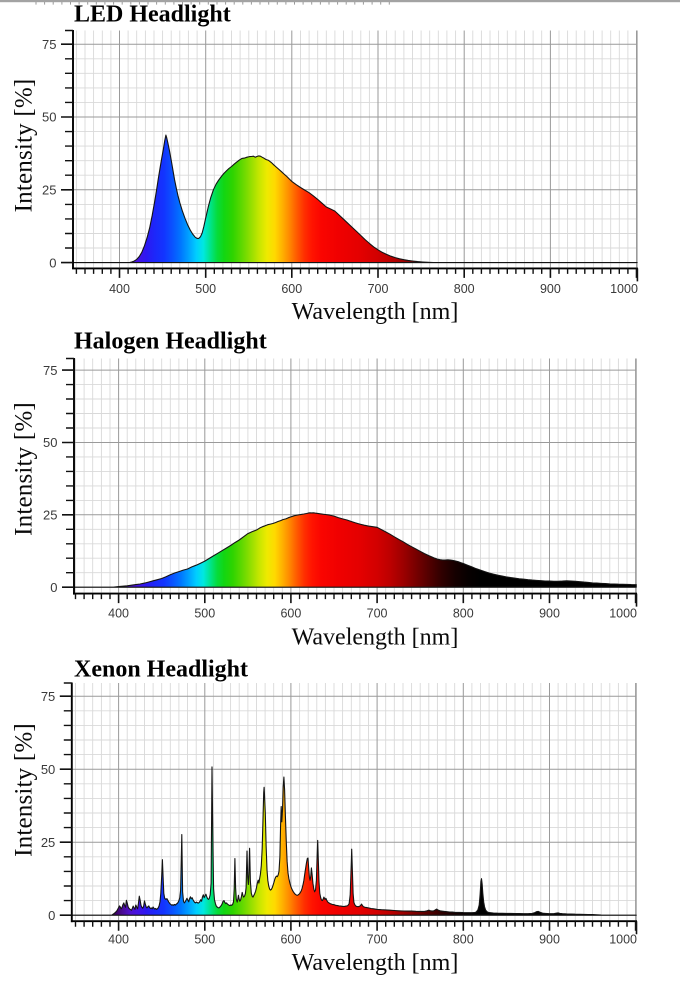 Image resolution: width=680 pixels, height=984 pixels. Describe the element at coordinates (152, 15) in the screenshot. I see `svg-text: LED Headlight` at that location.